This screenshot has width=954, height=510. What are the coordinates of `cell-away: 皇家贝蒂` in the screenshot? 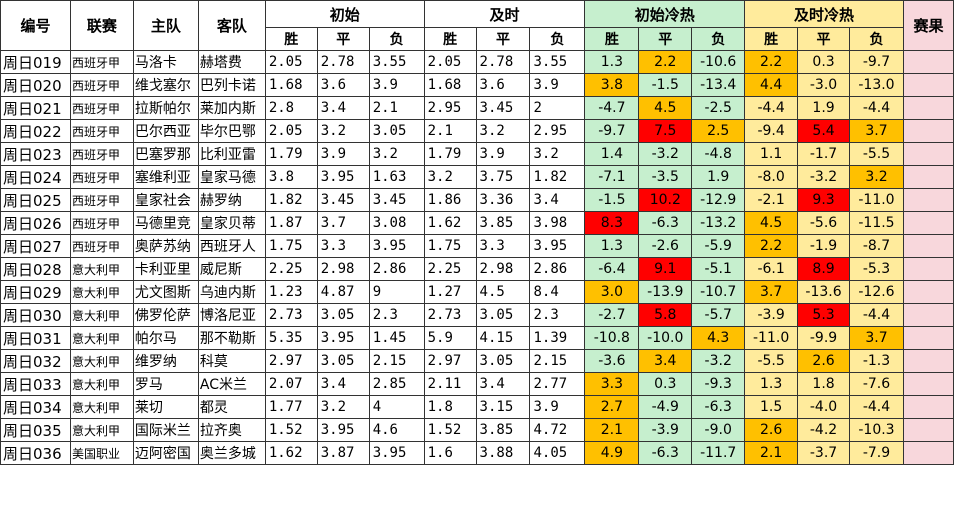 It's located at (231, 223).